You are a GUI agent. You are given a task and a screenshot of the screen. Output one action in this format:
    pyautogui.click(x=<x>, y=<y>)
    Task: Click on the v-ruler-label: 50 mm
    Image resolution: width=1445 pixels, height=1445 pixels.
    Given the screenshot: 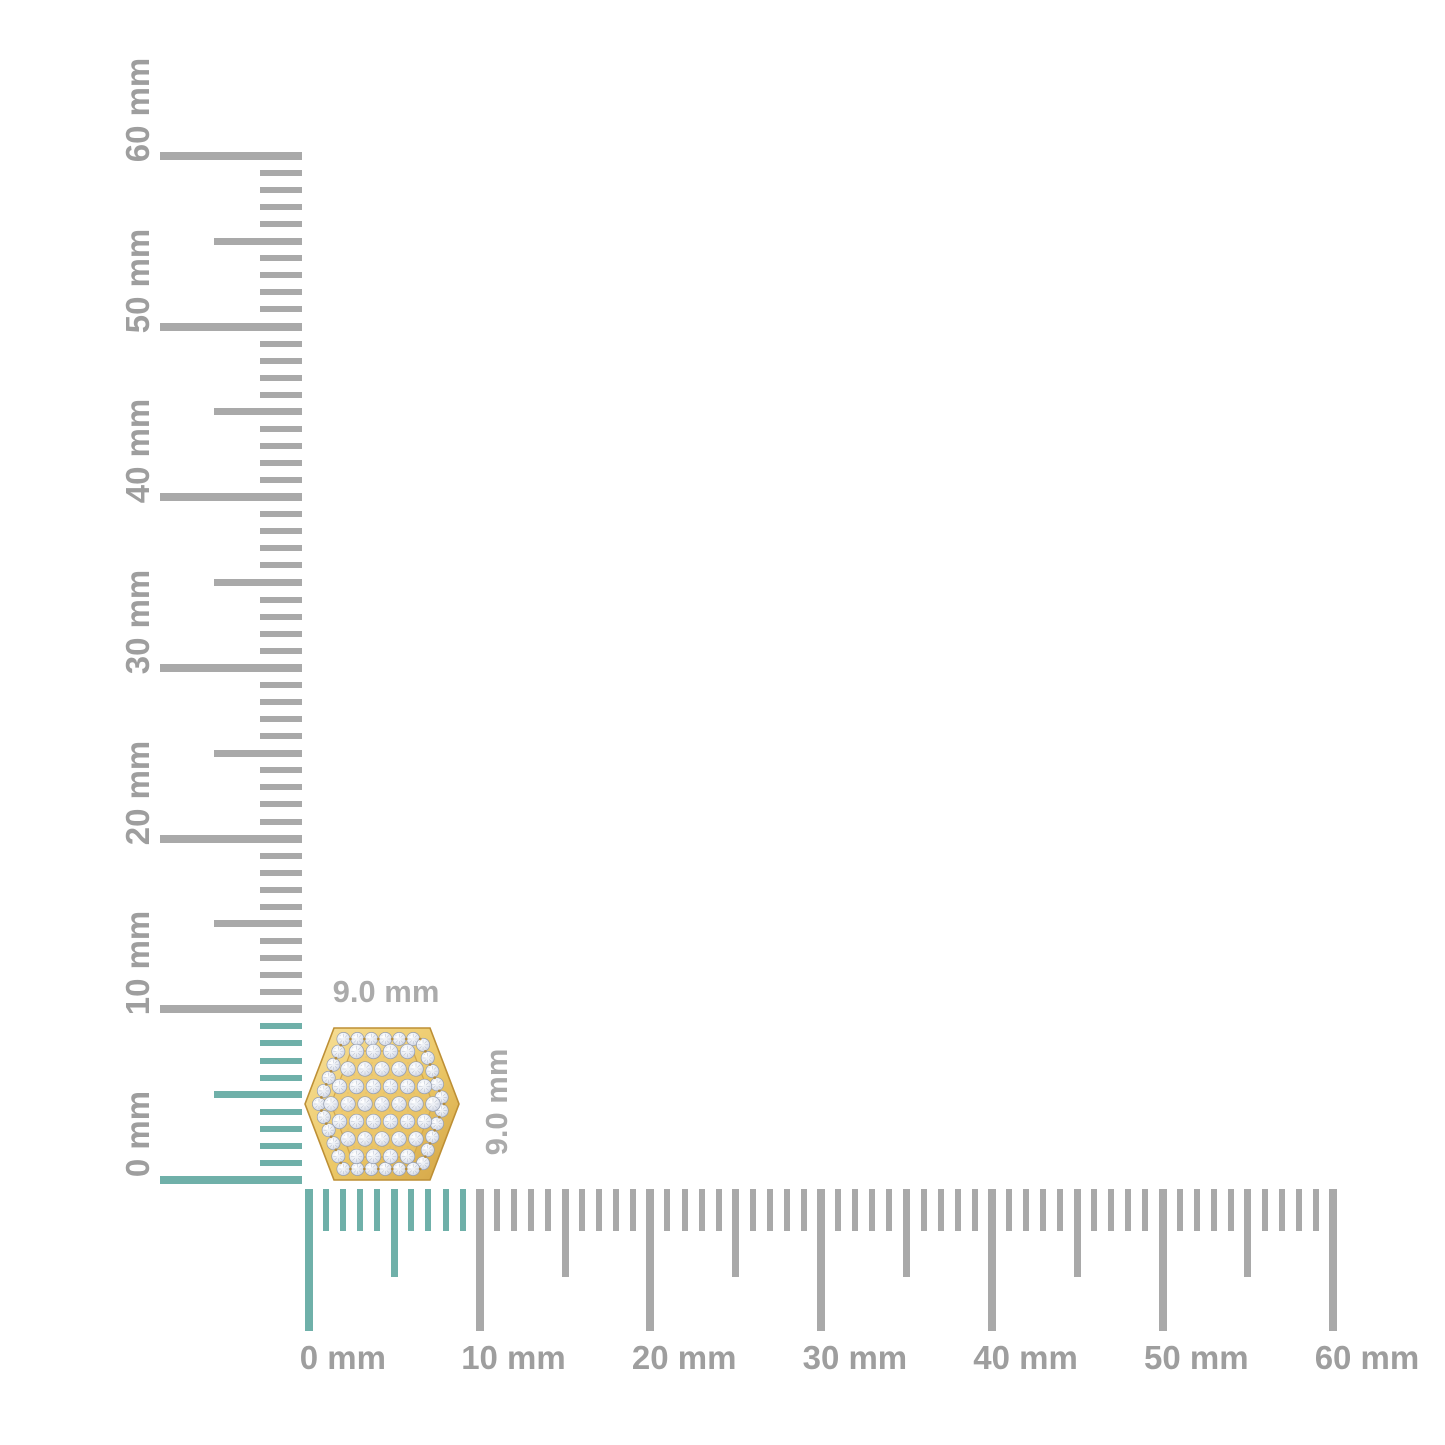 What is the action you would take?
    pyautogui.click(x=137, y=280)
    